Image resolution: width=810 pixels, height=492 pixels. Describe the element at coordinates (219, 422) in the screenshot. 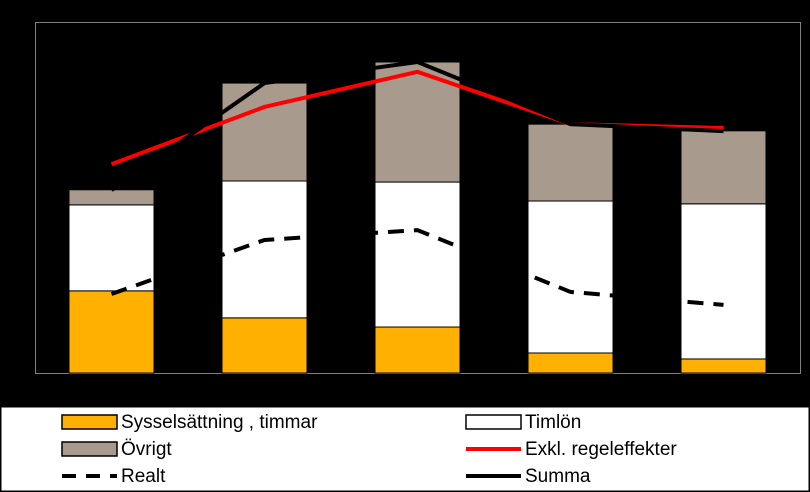

I see `legend-label: Sysselsättning , timmar` at that location.